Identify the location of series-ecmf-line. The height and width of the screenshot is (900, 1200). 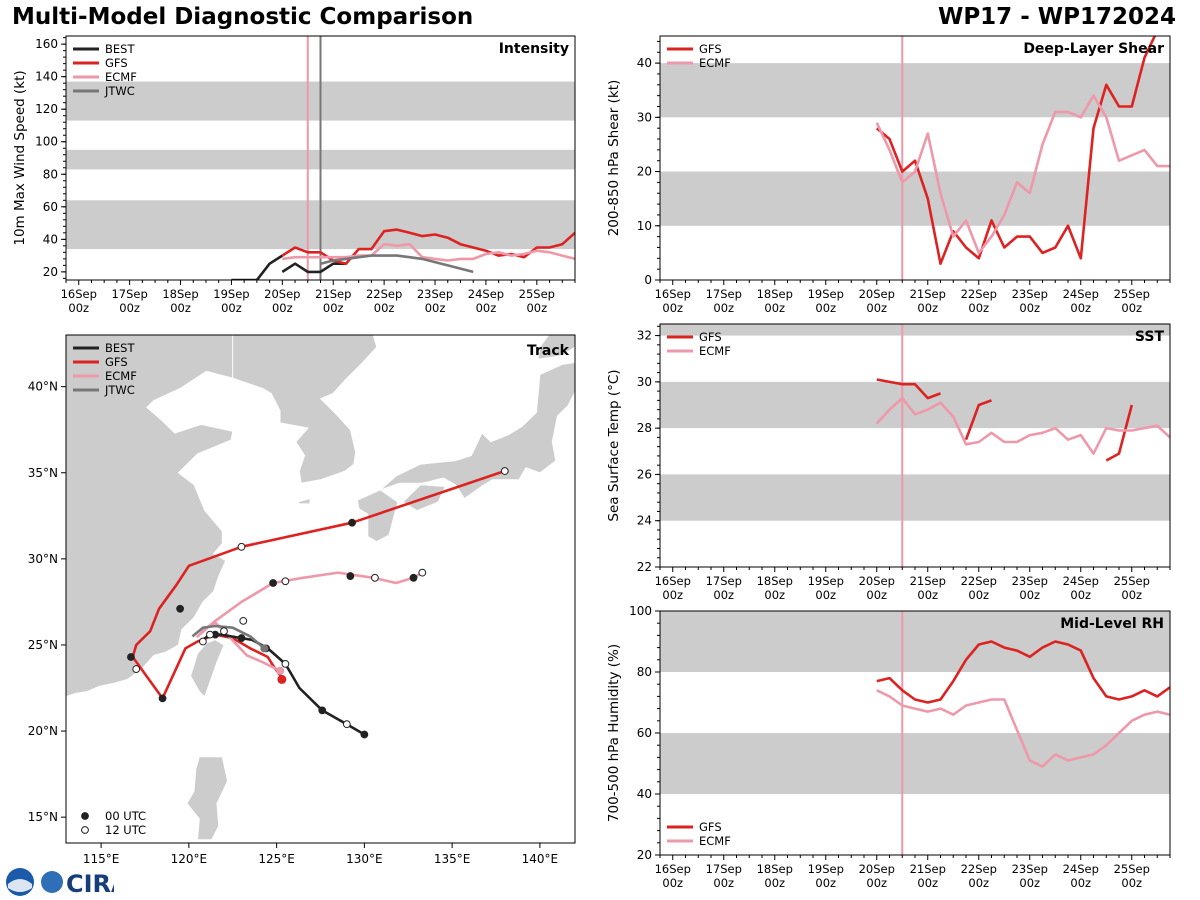
(428, 252).